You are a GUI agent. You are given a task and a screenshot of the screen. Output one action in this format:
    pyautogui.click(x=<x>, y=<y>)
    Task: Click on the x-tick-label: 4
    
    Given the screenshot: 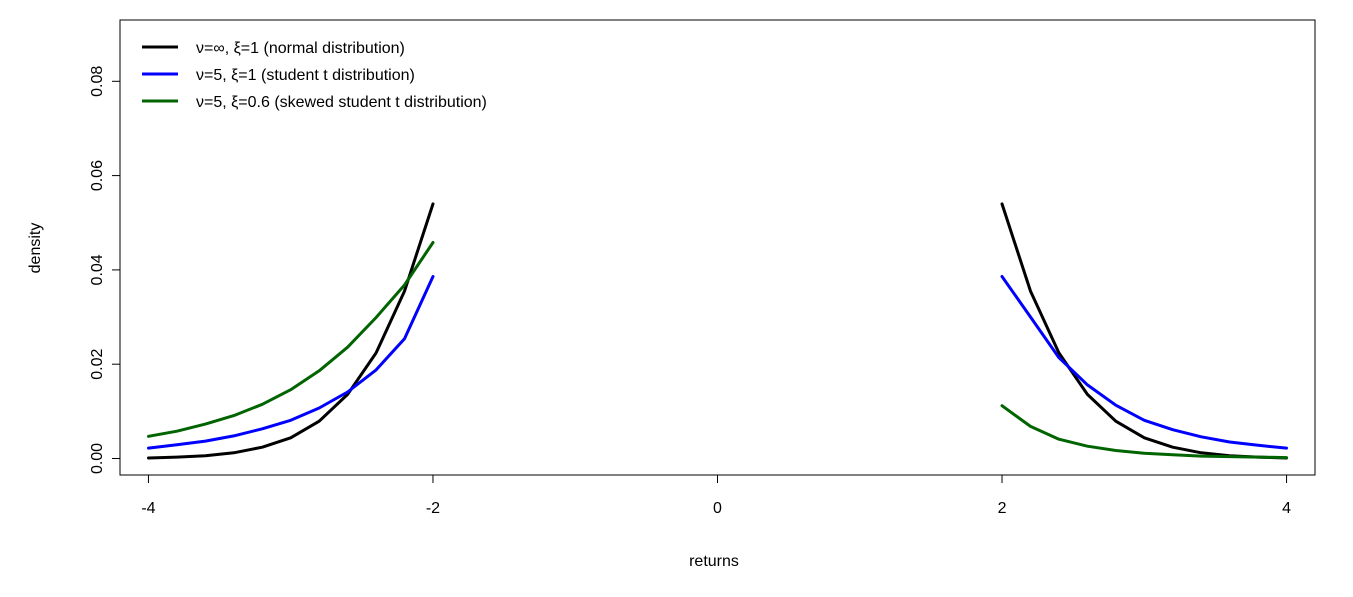 What is the action you would take?
    pyautogui.click(x=1286, y=508)
    